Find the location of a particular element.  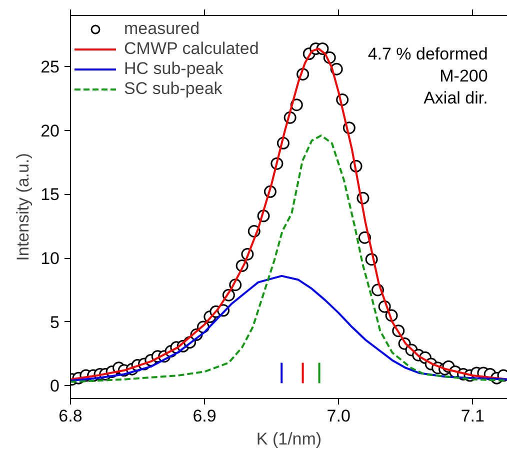

annotation: M-200 is located at coordinates (464, 76).